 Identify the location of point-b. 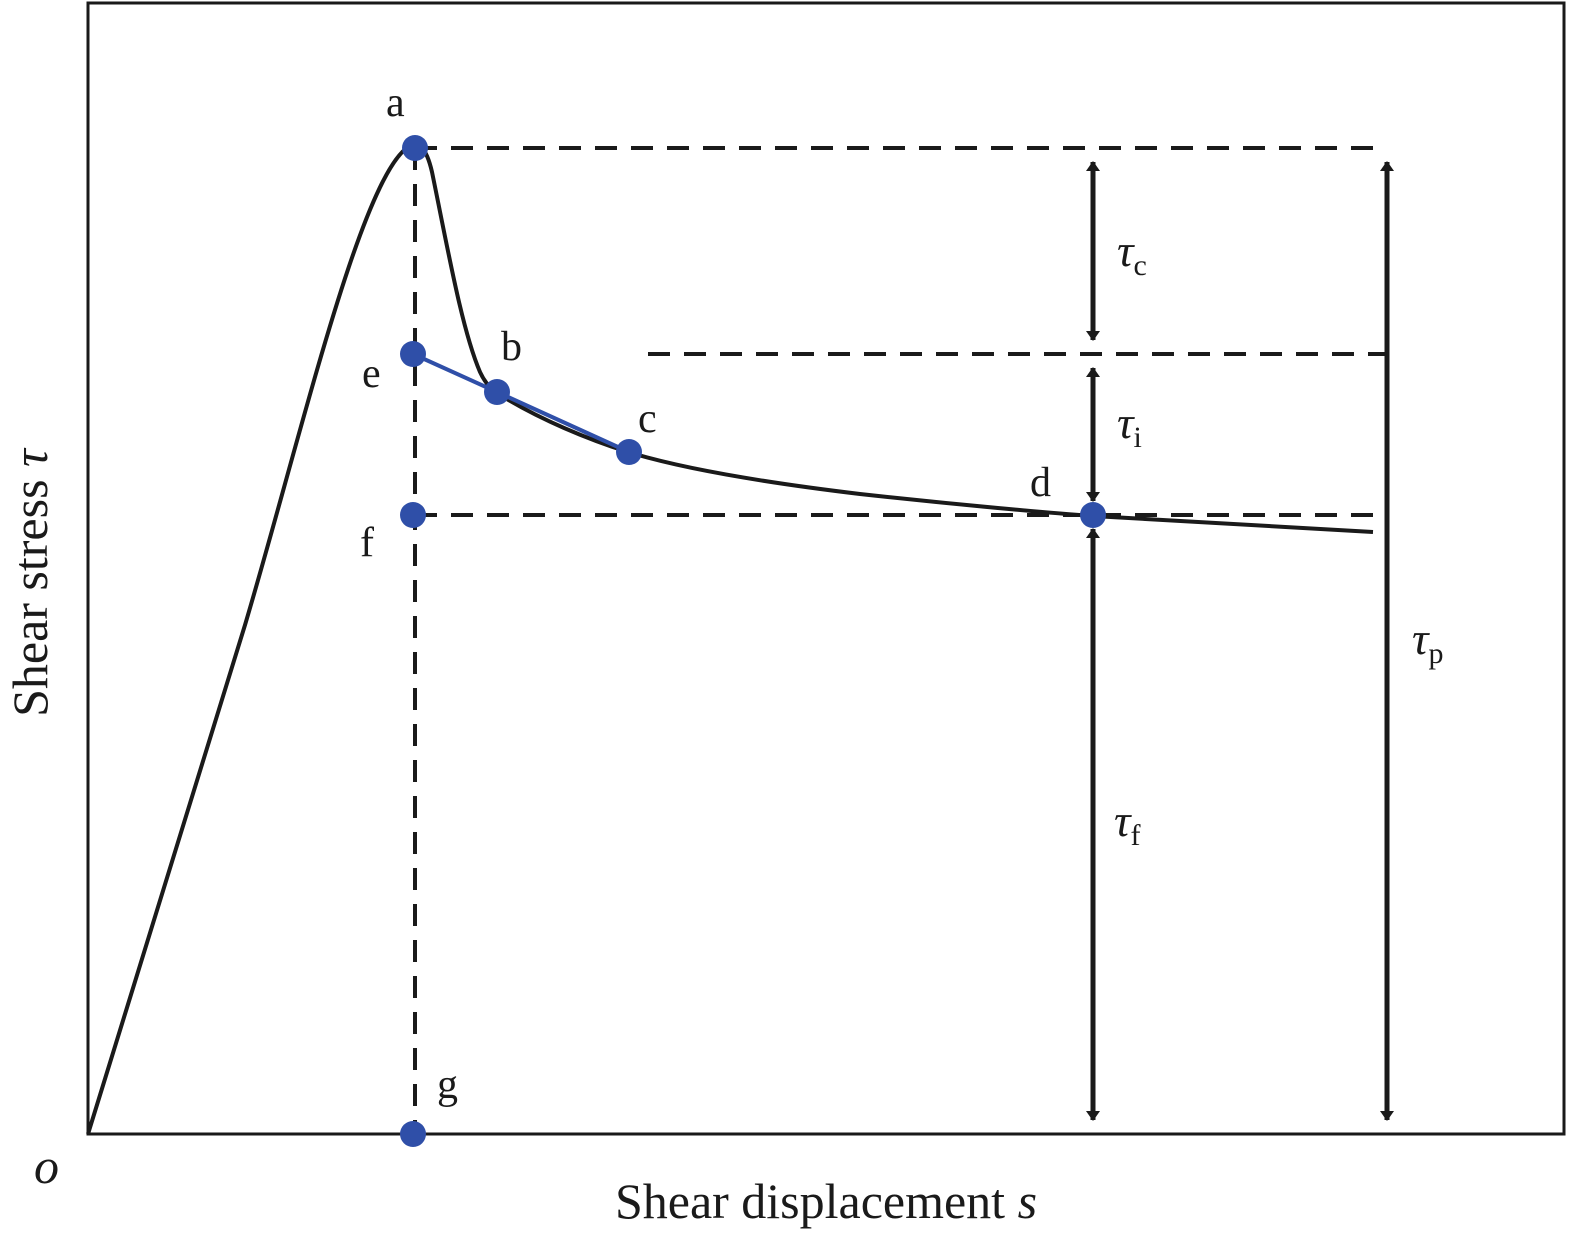
(497, 392).